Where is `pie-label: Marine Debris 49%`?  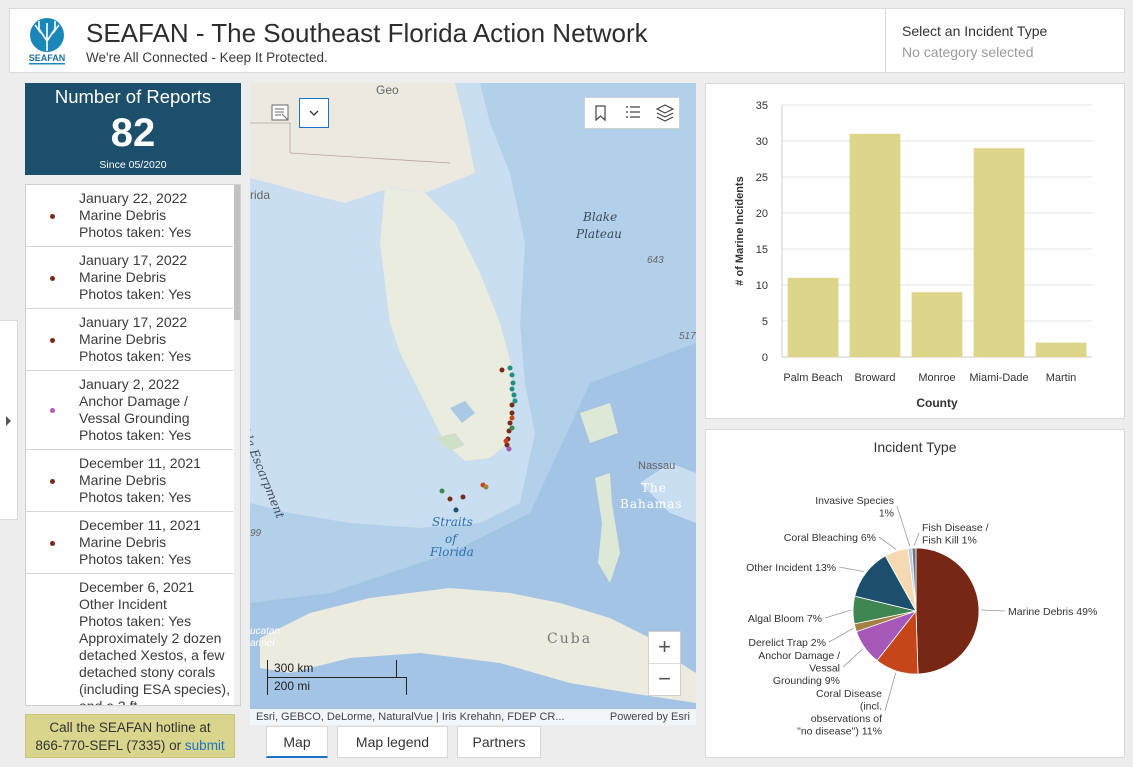
pie-label: Marine Debris 49% is located at coordinates (1052, 612).